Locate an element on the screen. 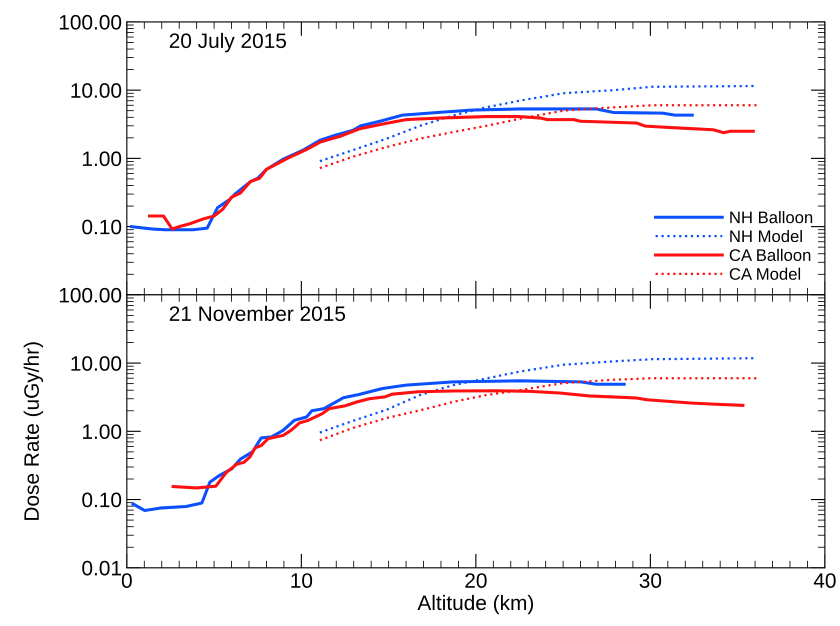 The height and width of the screenshot is (626, 840). x-axis-title: Altitude (km) is located at coordinates (475, 604).